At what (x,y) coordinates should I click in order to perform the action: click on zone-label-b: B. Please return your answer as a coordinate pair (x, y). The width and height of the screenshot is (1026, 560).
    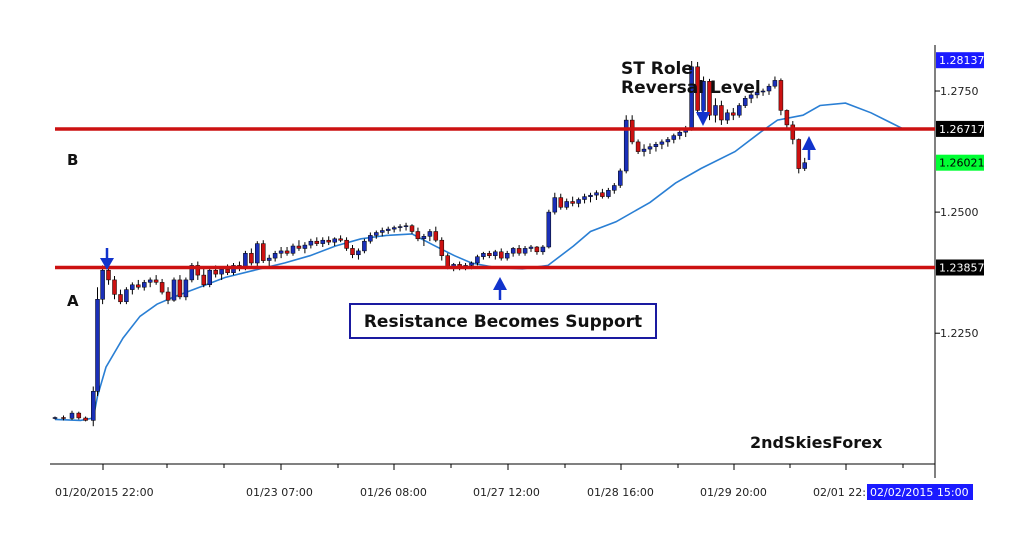
    Looking at the image, I should click on (72, 160).